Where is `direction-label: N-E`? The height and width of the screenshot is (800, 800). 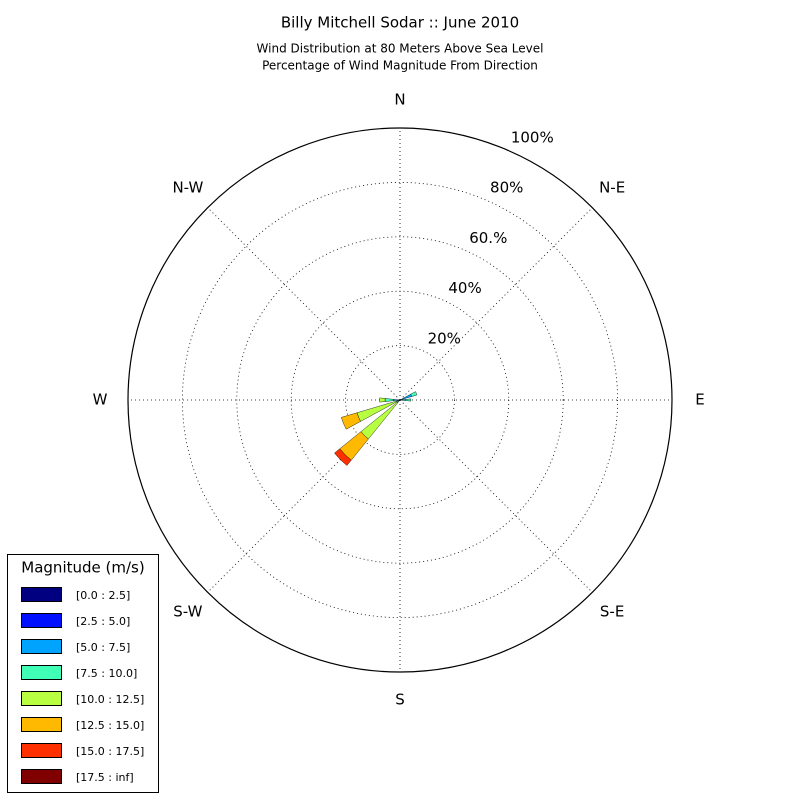 direction-label: N-E is located at coordinates (612, 187).